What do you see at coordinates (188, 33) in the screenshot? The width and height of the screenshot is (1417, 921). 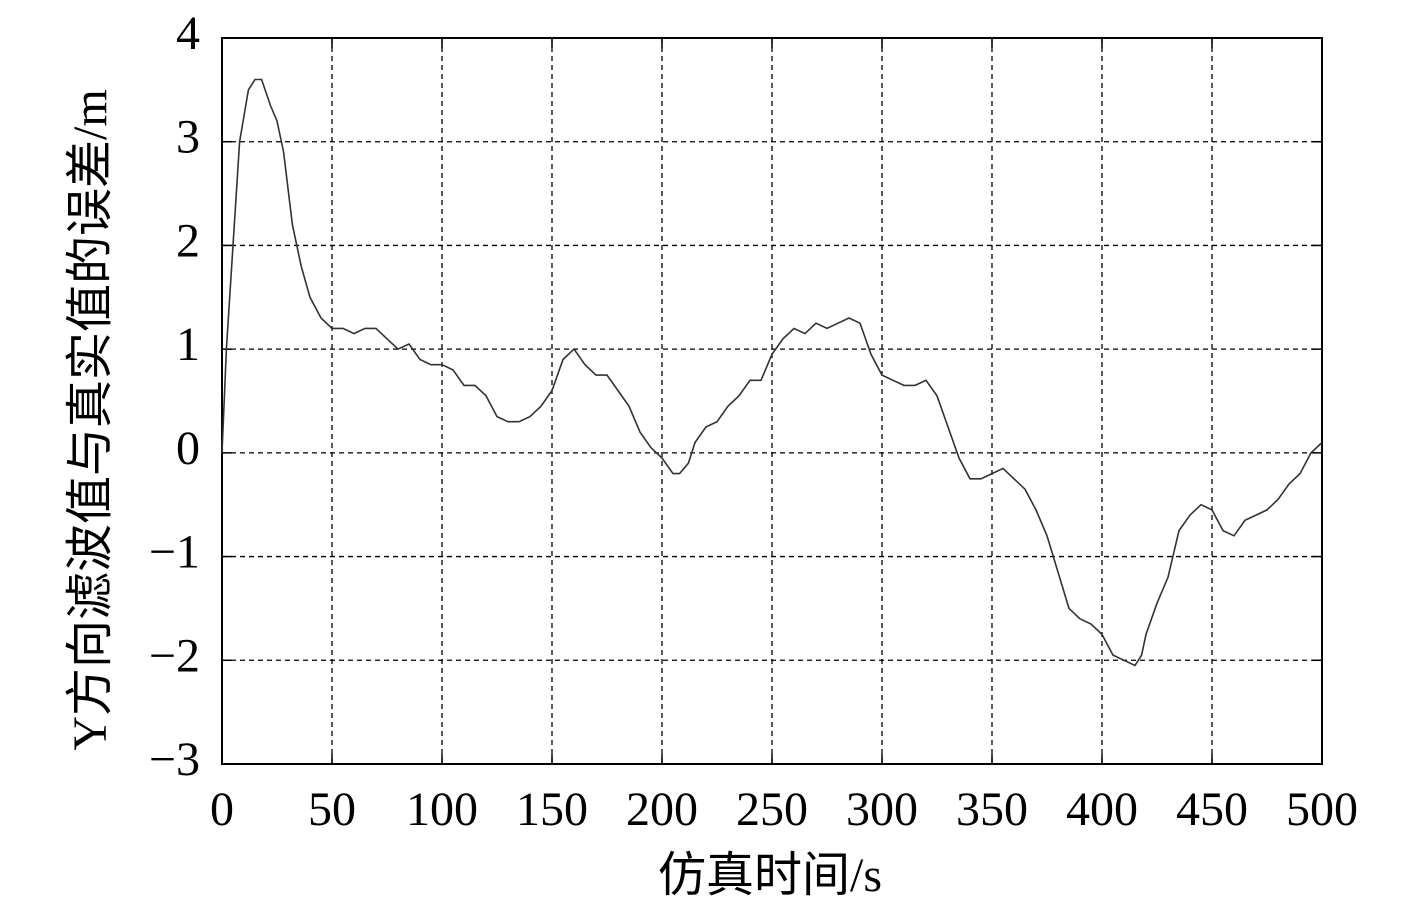 I see `y-tick-label: 4` at bounding box center [188, 33].